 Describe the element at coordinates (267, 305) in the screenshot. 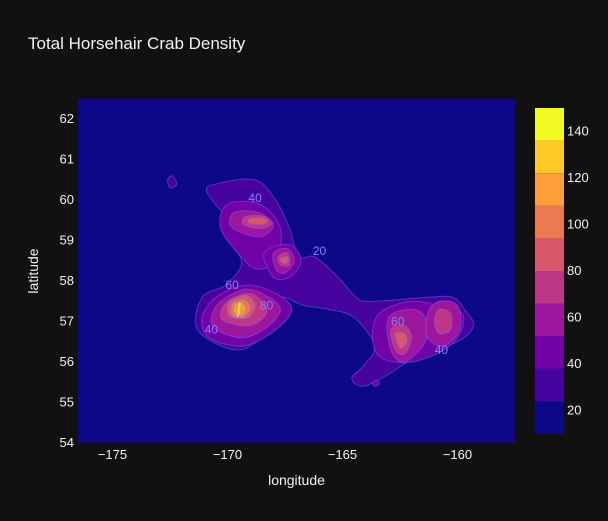

I see `contour-label-3: 80` at that location.